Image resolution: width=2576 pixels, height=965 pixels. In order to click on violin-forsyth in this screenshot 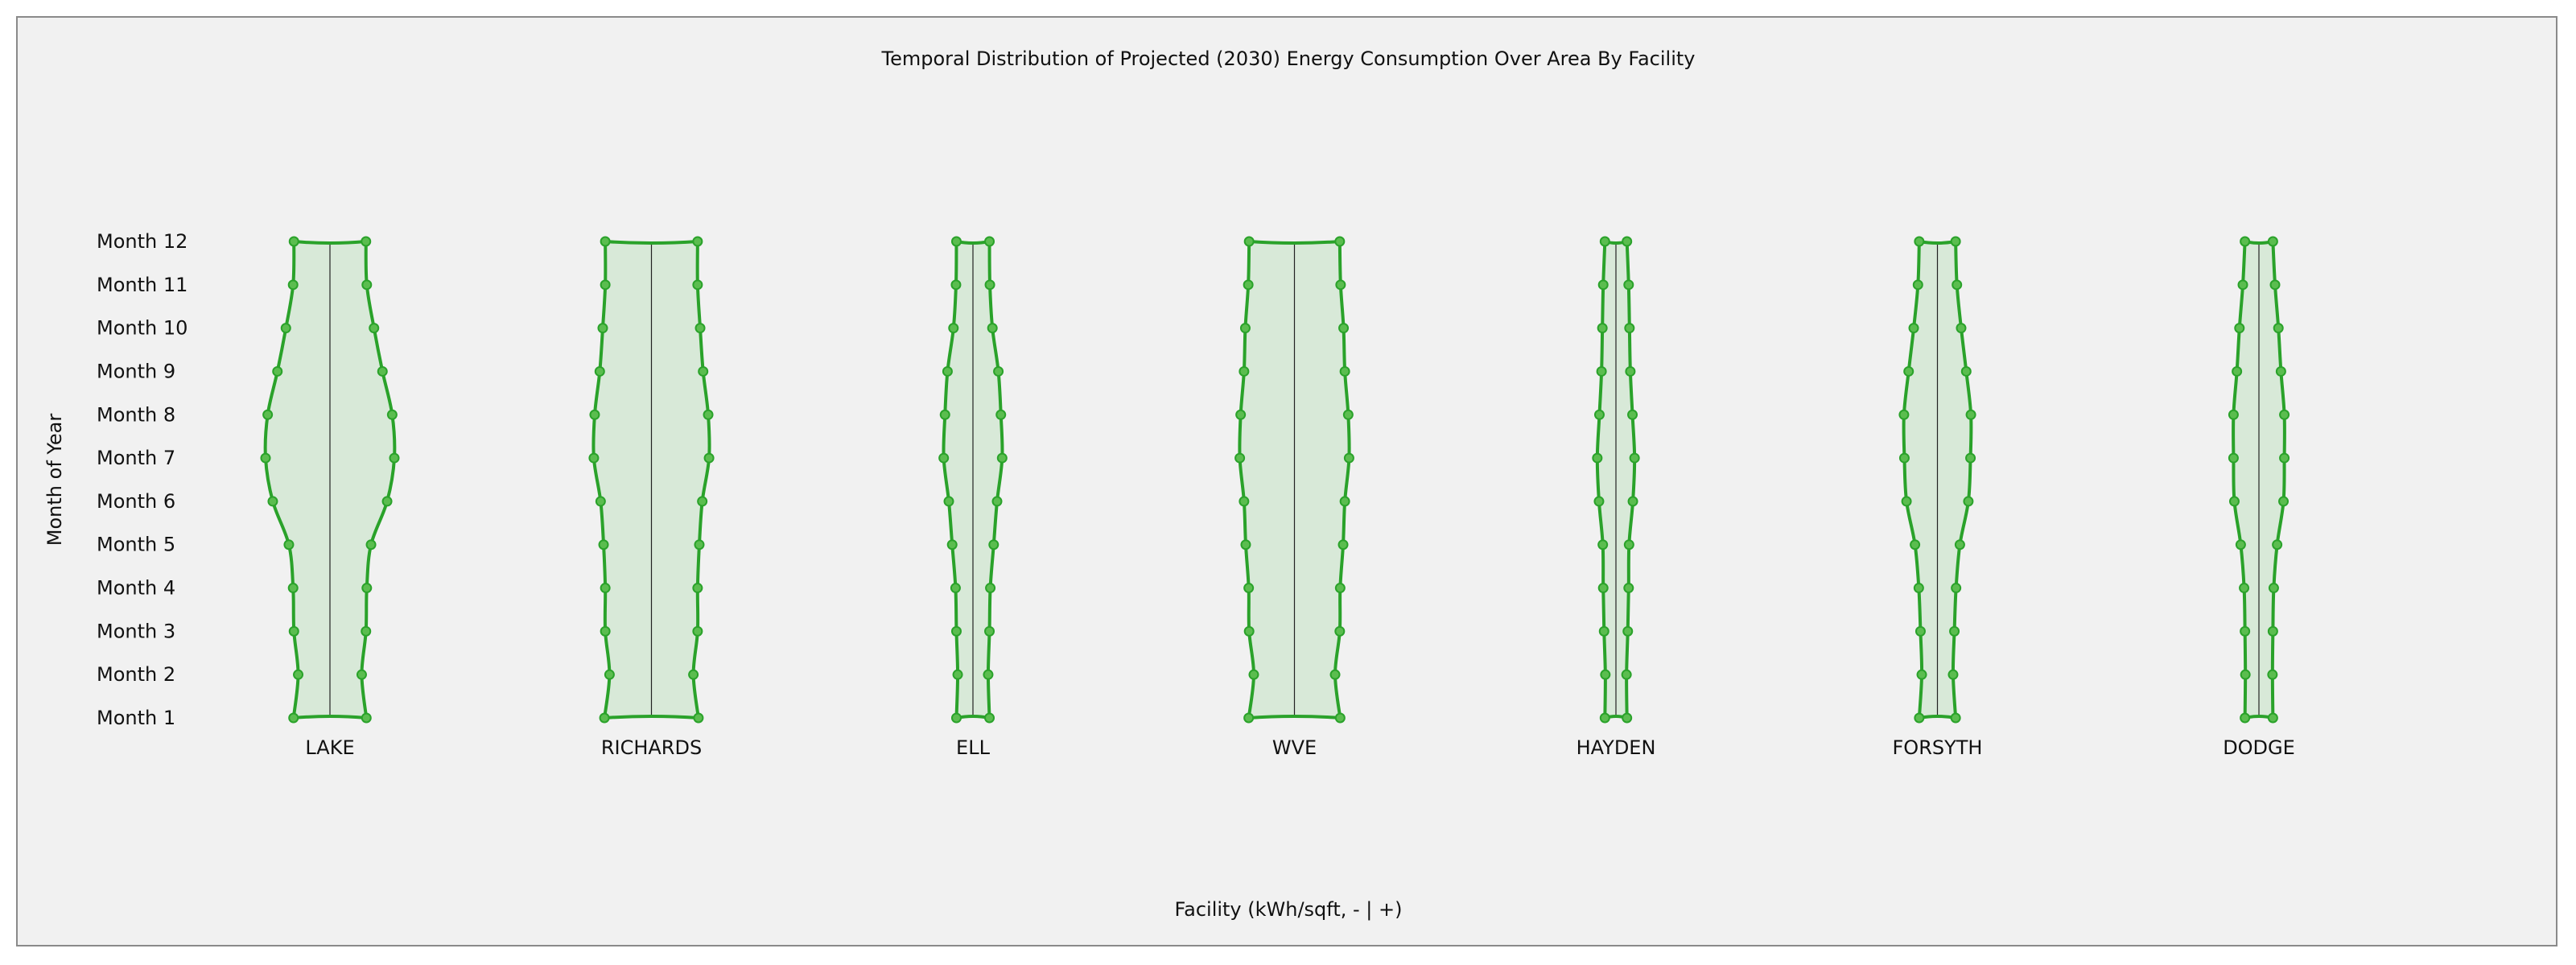, I will do `click(1937, 480)`.